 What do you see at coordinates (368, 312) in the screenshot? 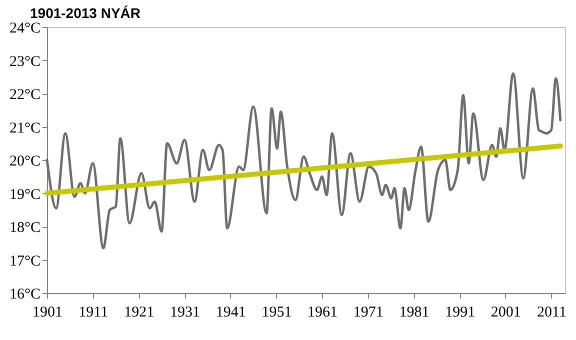
I see `x-tick-label: 1971` at bounding box center [368, 312].